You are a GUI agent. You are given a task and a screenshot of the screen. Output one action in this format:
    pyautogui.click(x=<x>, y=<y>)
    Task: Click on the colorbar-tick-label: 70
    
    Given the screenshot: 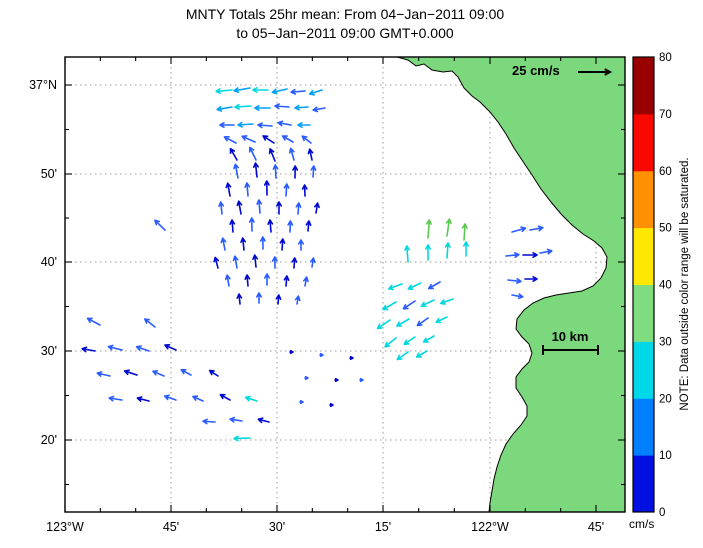 What is the action you would take?
    pyautogui.click(x=665, y=115)
    